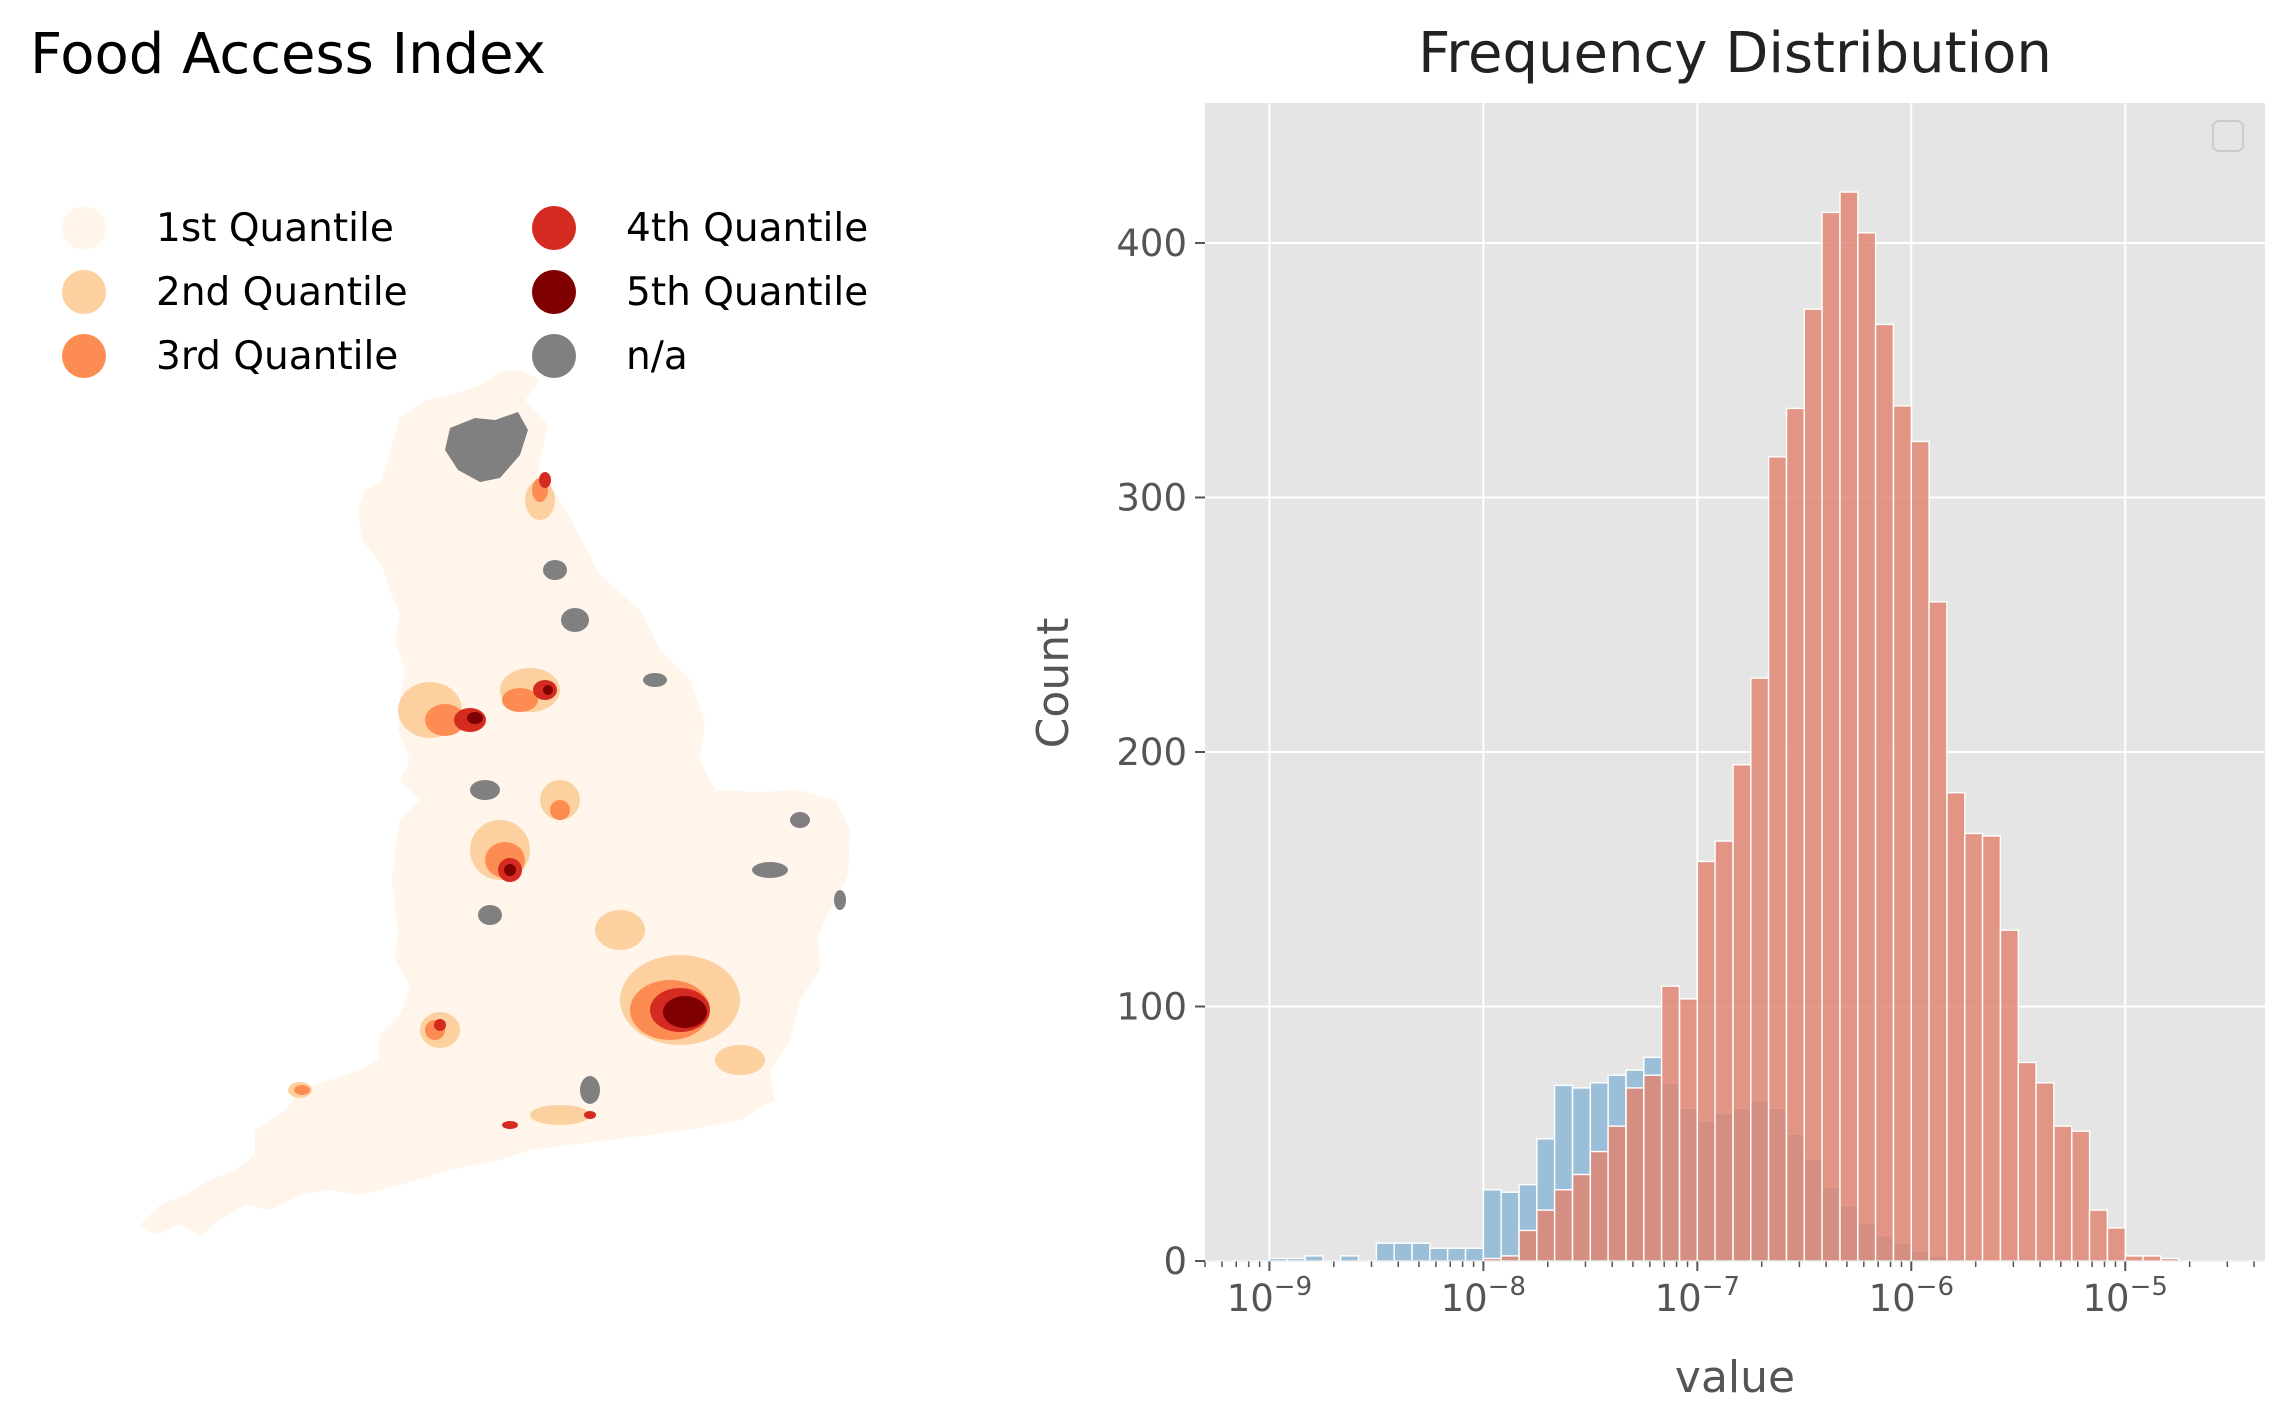 The height and width of the screenshot is (1422, 2284). Describe the element at coordinates (84, 292) in the screenshot. I see `legend-swatch-q2` at that location.